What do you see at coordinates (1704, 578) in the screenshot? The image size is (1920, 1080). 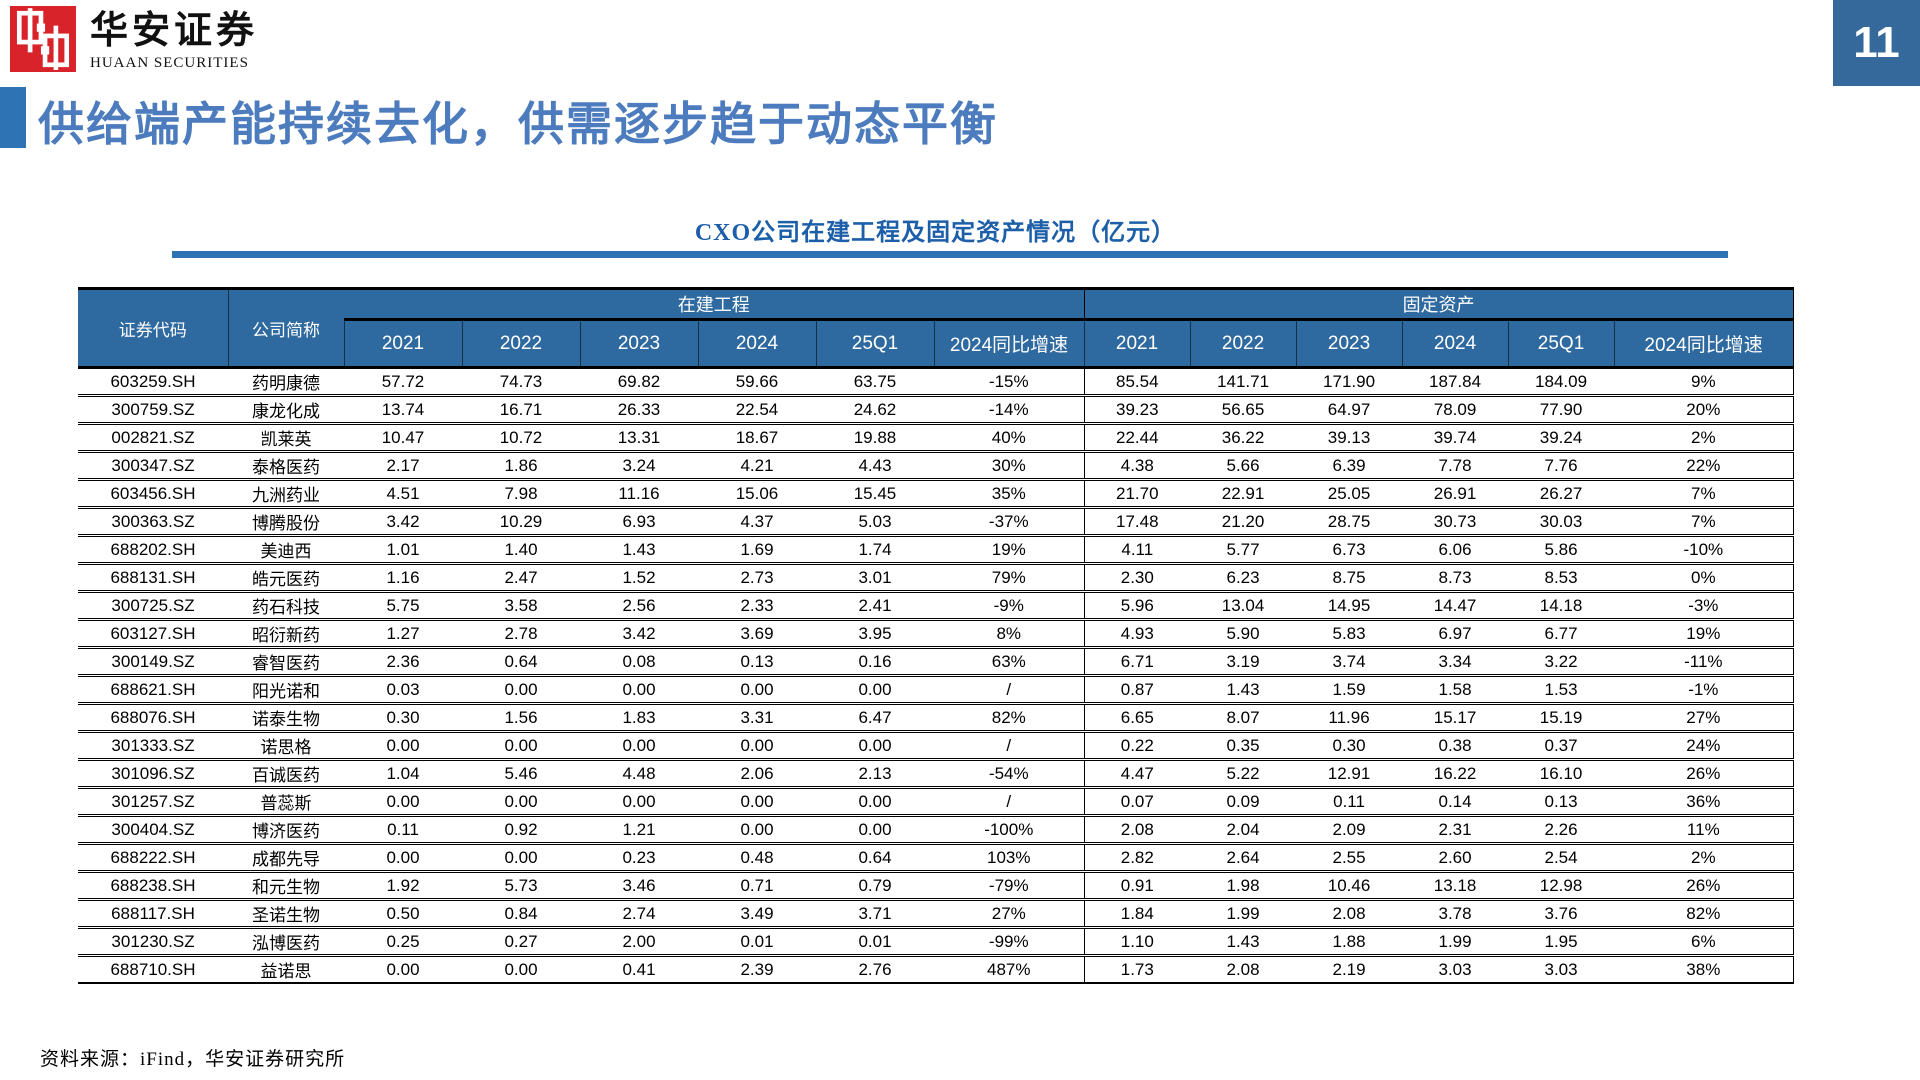 I see `value-cell: 0%` at bounding box center [1704, 578].